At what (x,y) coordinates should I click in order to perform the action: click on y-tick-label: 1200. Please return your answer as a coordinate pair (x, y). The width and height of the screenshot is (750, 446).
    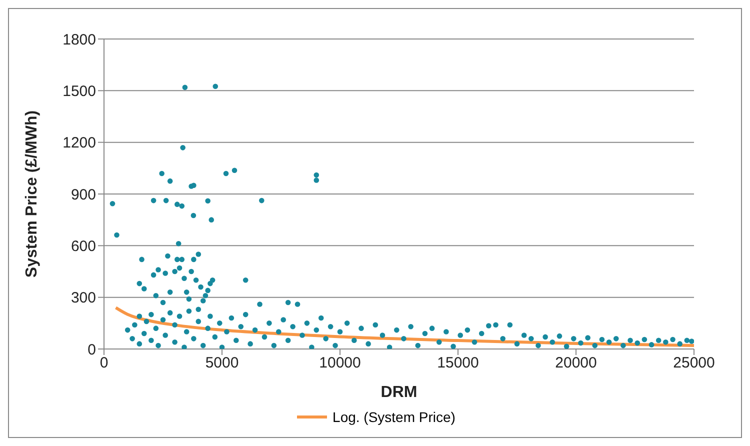
    Looking at the image, I should click on (79, 143).